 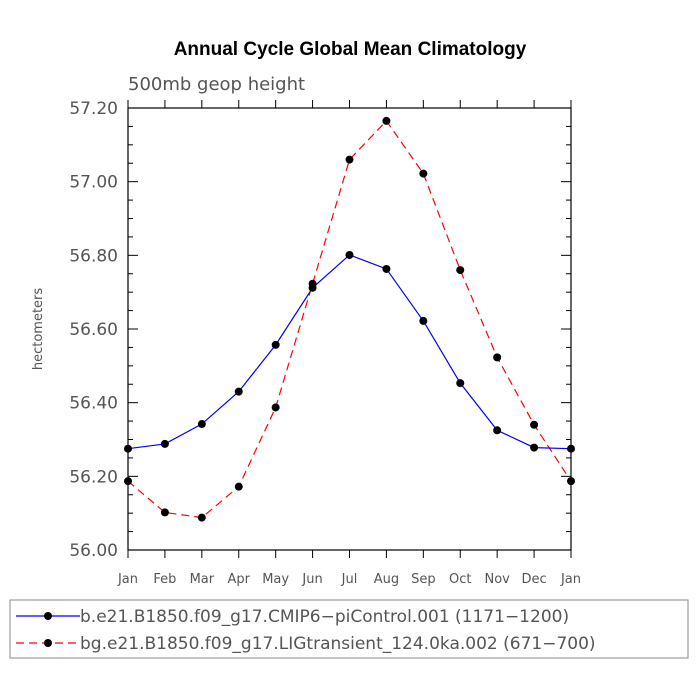 What do you see at coordinates (202, 579) in the screenshot?
I see `x-tick-label: Mar` at bounding box center [202, 579].